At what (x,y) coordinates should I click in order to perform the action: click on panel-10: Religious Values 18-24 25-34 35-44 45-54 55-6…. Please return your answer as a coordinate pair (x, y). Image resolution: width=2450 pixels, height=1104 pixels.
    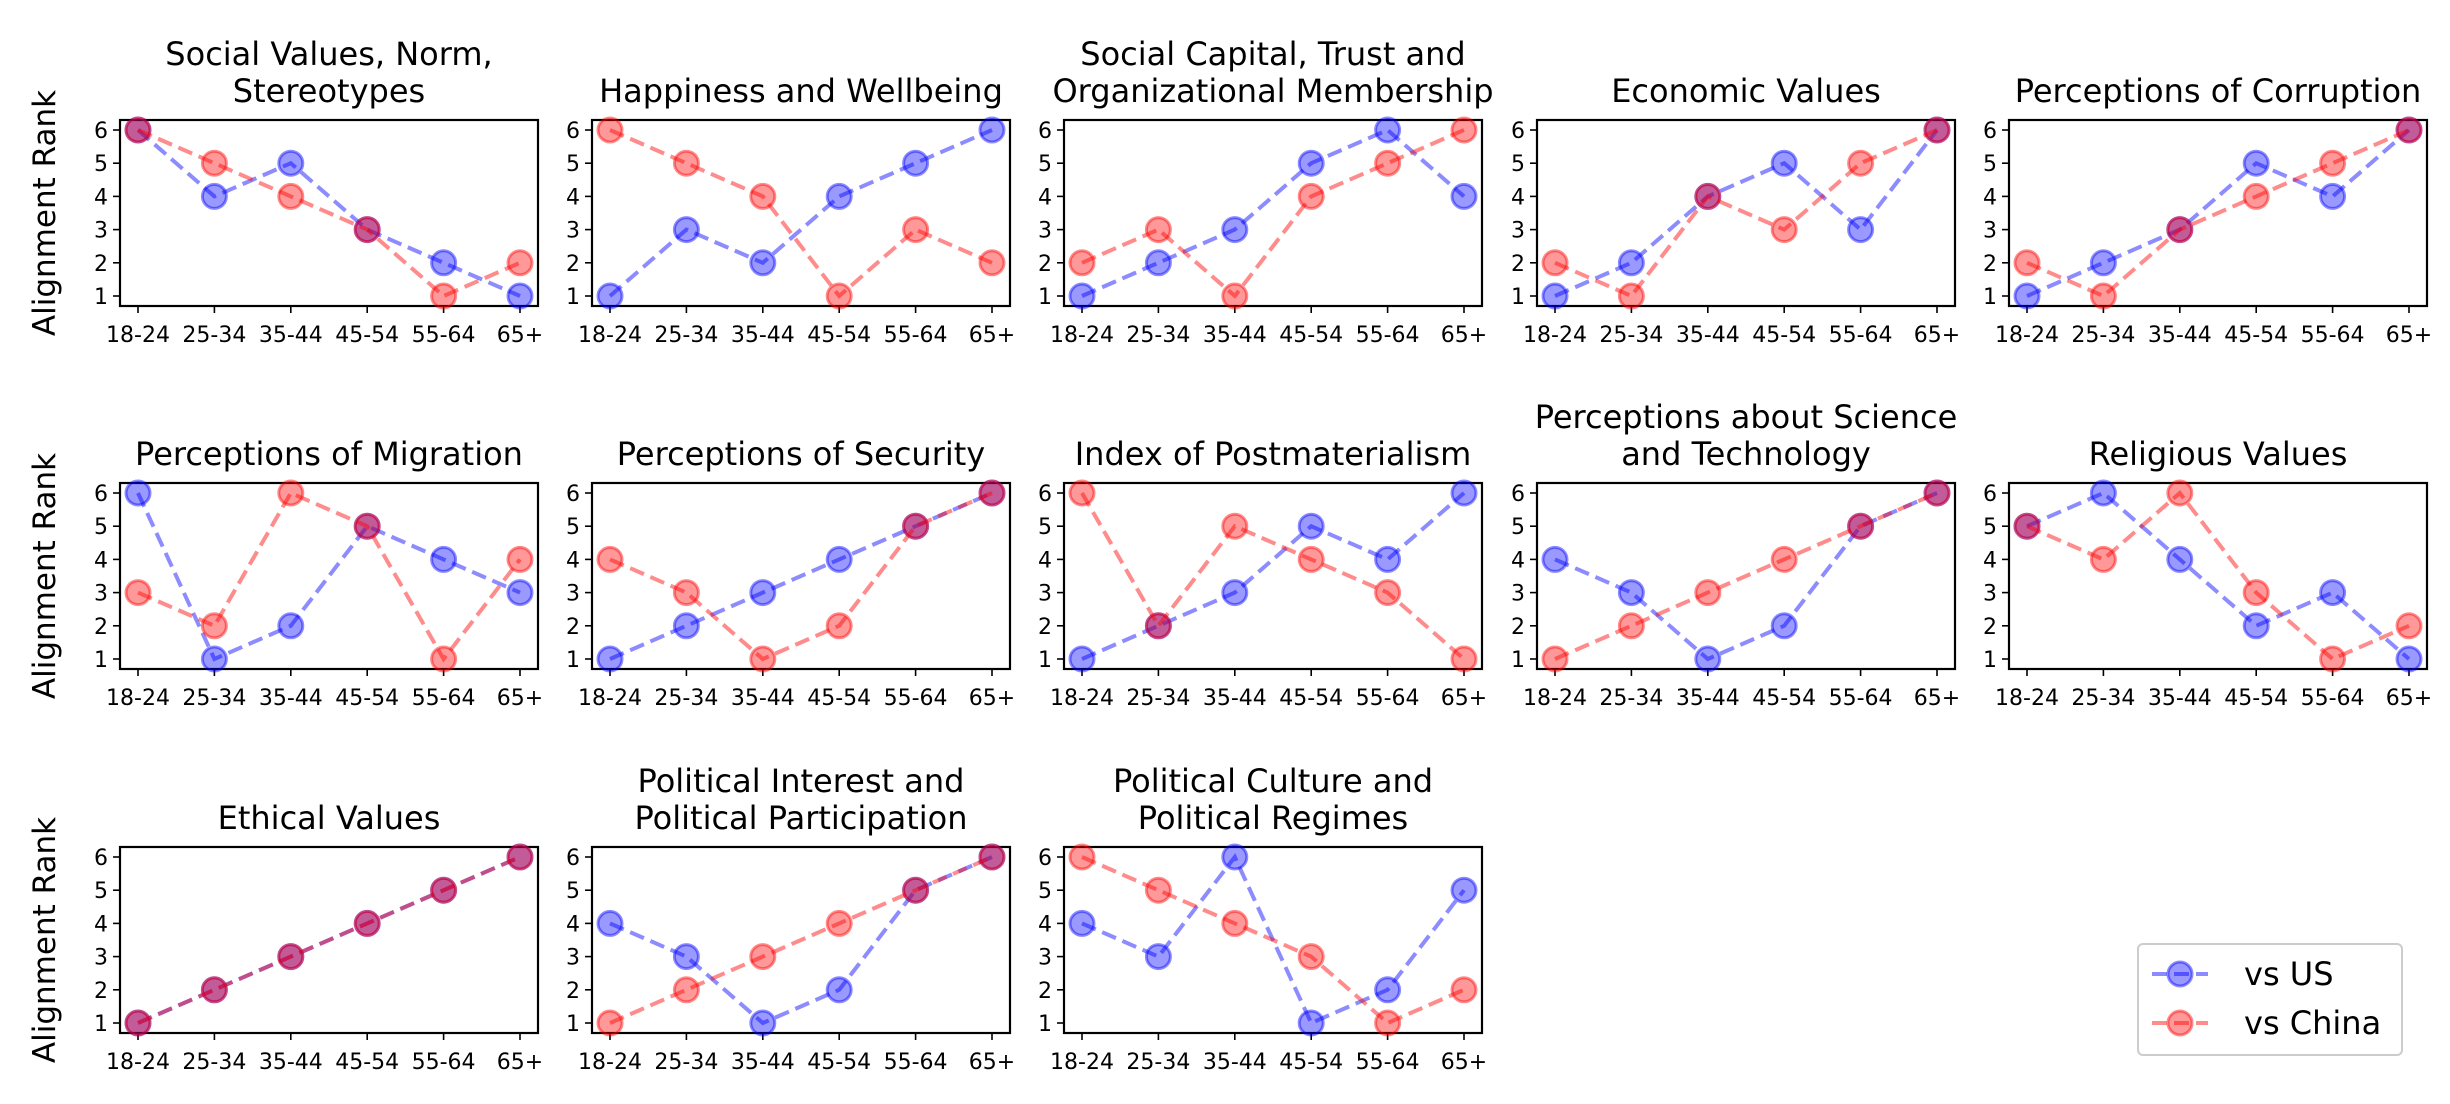
    Looking at the image, I should click on (2207, 573).